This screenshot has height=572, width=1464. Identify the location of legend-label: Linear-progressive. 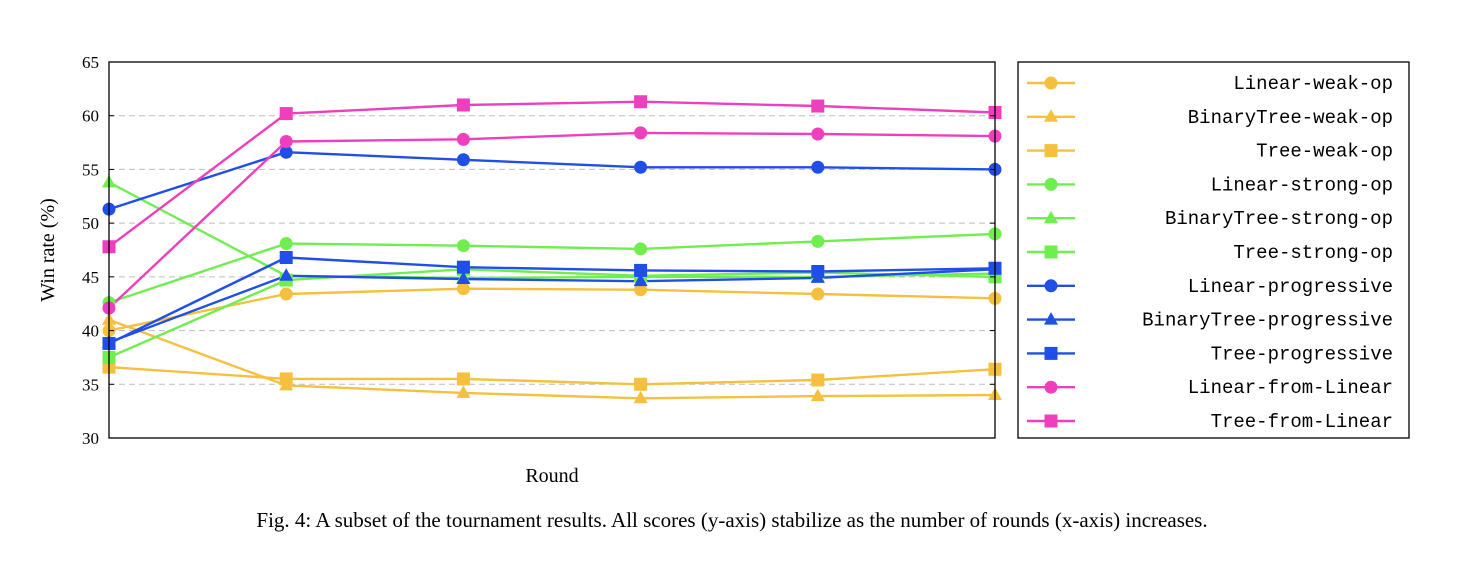
(1290, 287).